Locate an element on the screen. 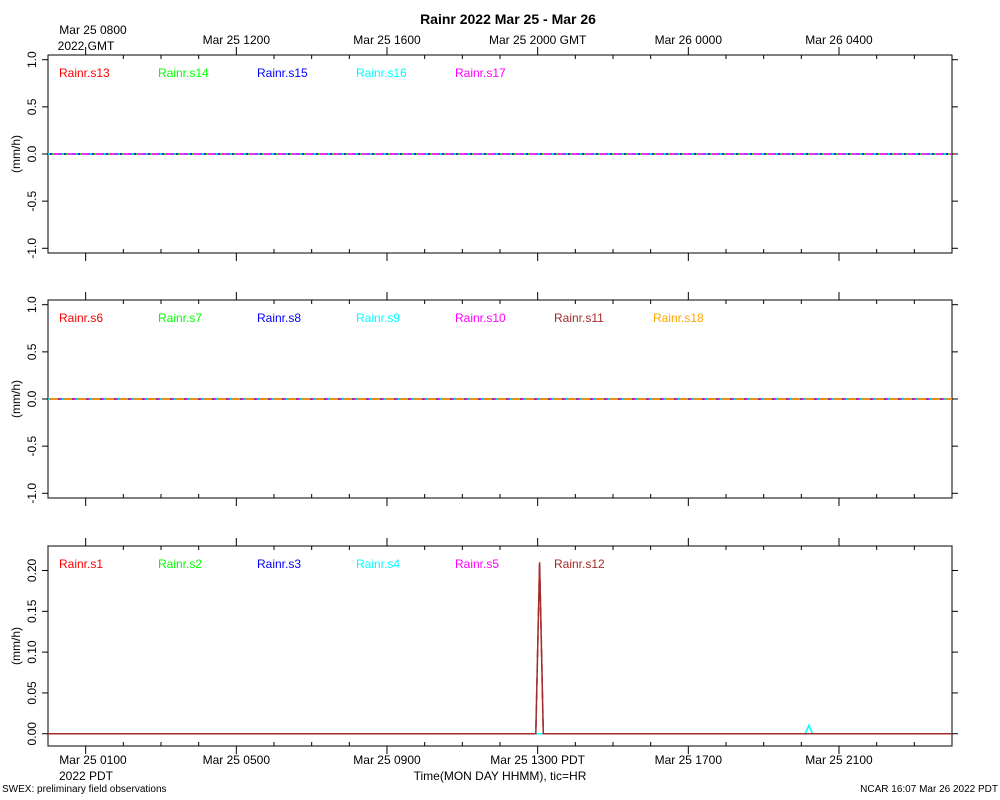 The image size is (1000, 800). top-axis-label: Mar 26 0400 is located at coordinates (839, 40).